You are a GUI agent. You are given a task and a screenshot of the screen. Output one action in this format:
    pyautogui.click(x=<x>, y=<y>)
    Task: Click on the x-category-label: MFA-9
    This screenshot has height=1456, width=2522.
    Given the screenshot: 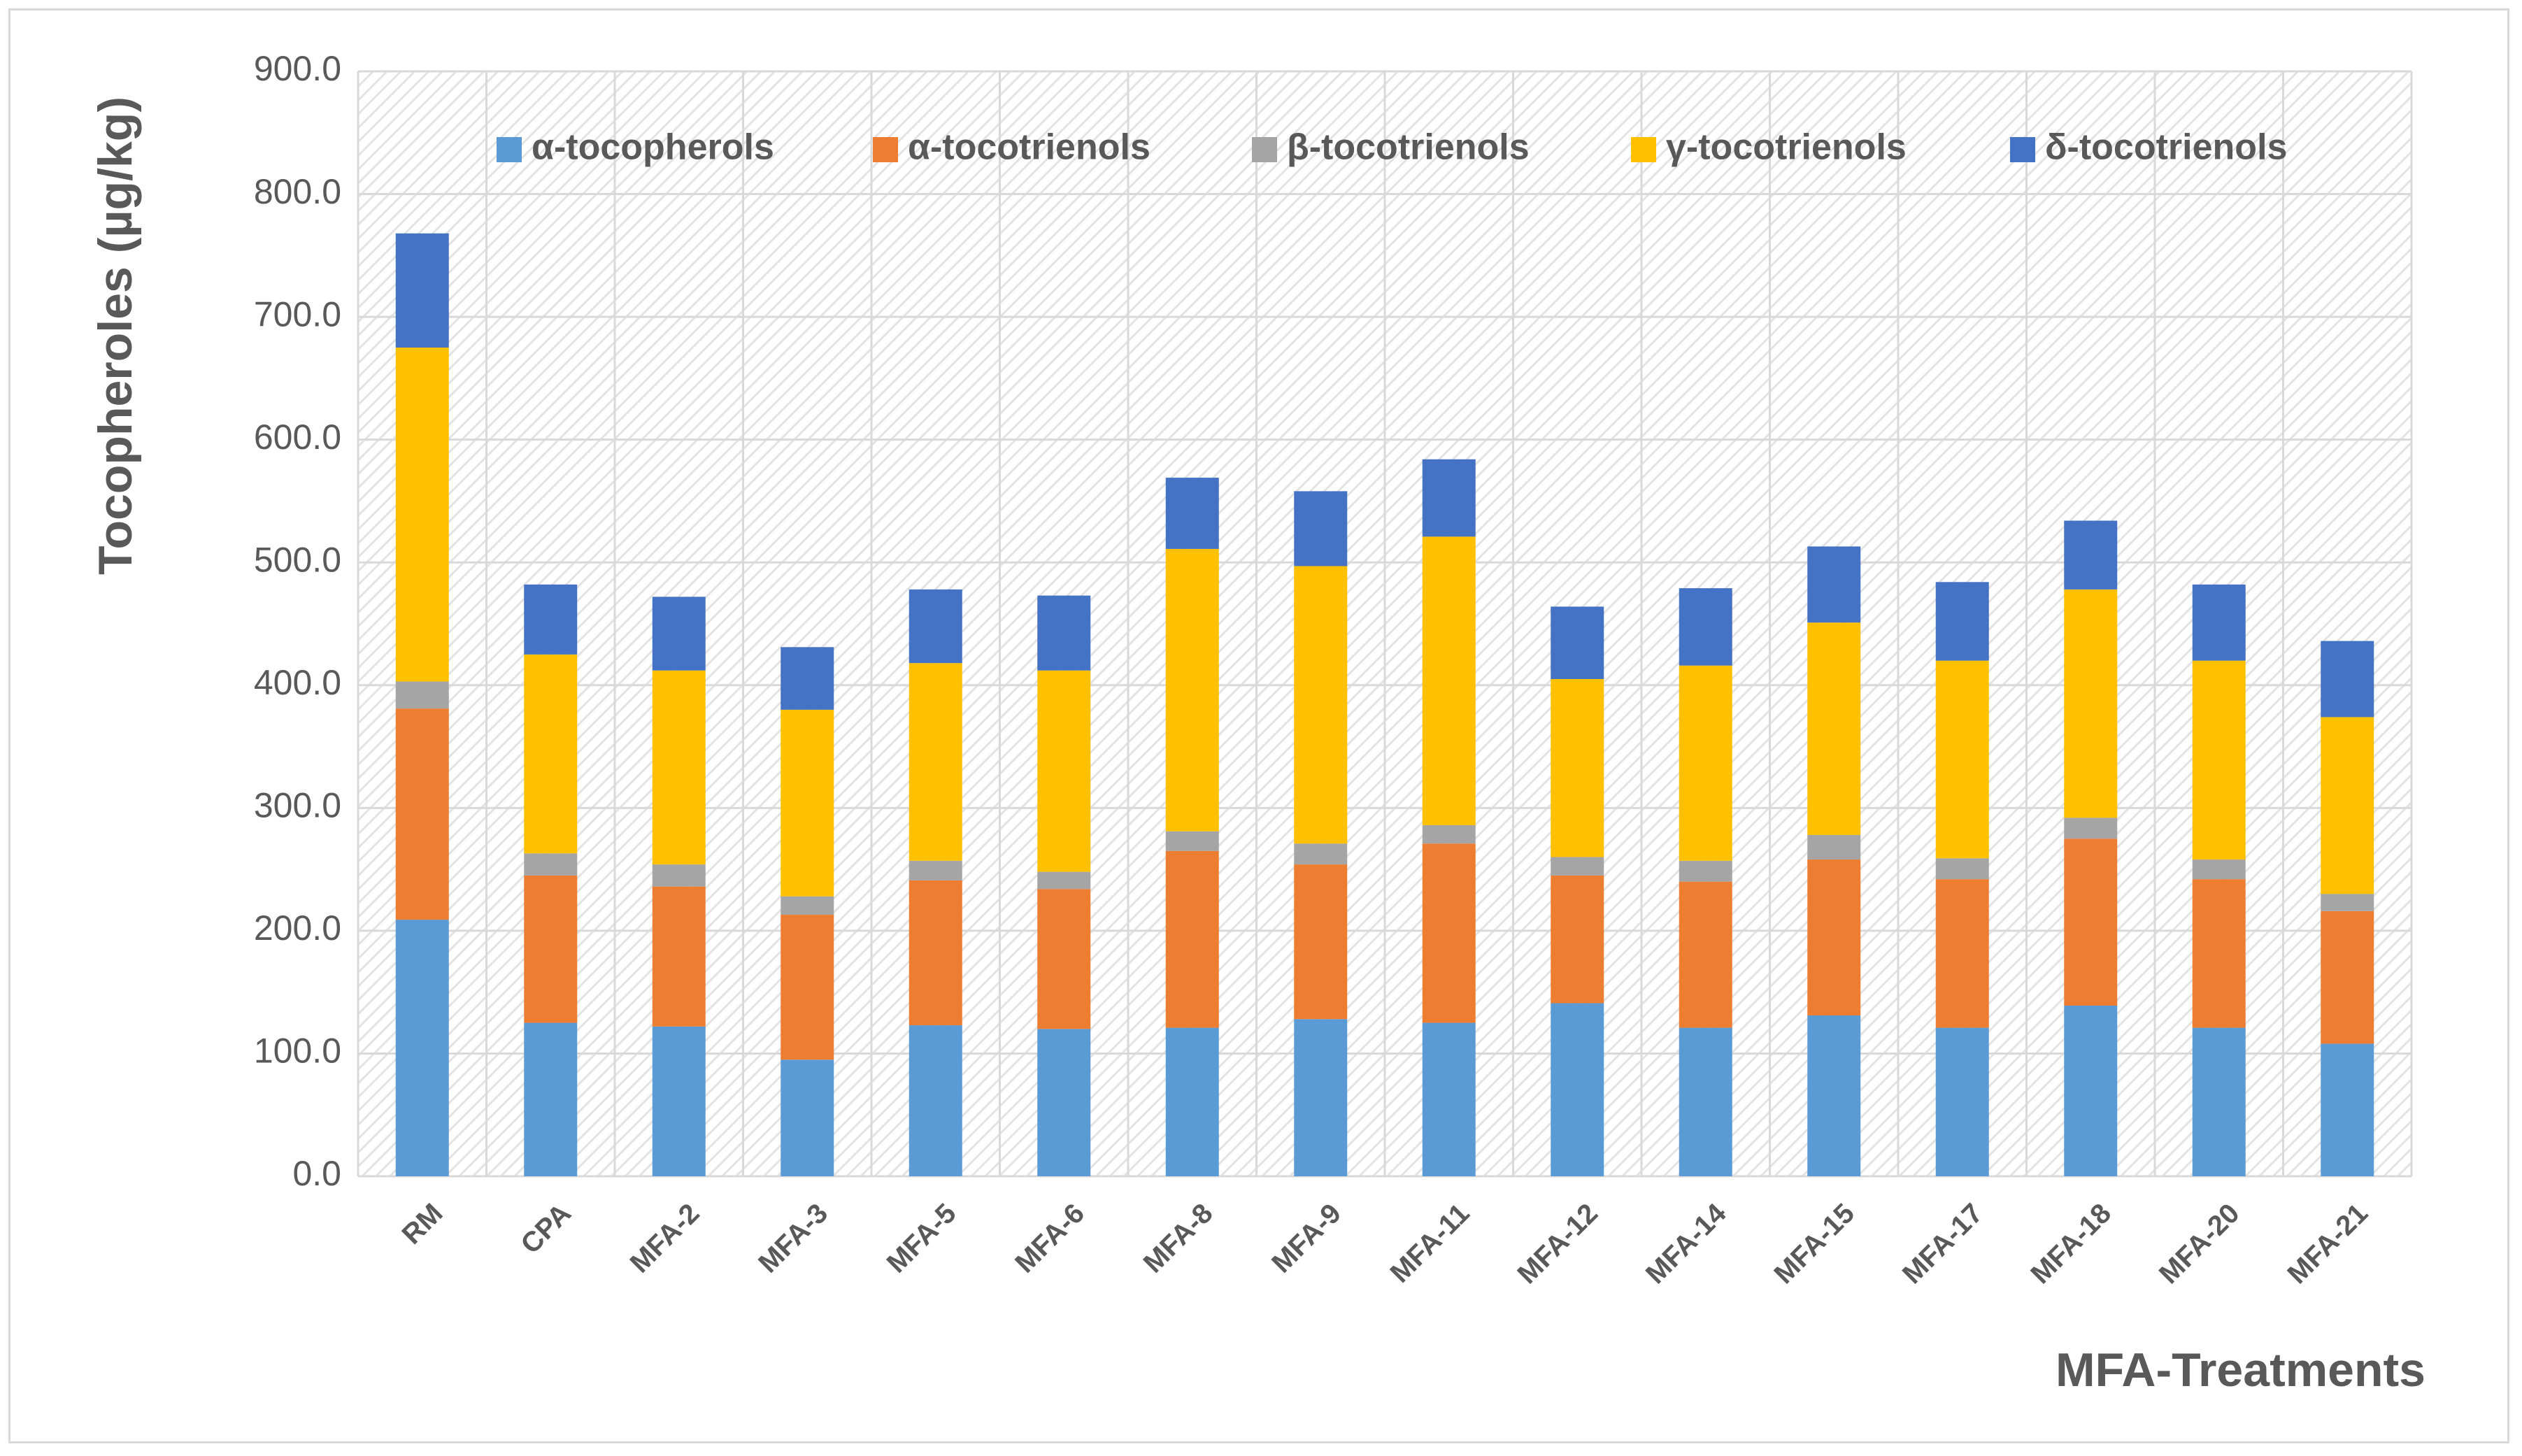 What is the action you would take?
    pyautogui.click(x=1306, y=1238)
    